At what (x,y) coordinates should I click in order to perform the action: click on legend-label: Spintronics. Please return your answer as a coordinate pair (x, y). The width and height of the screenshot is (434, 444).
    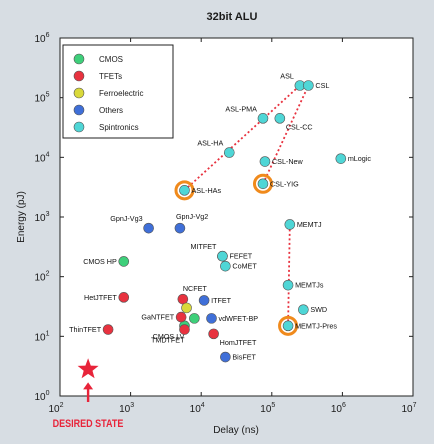
    Looking at the image, I should click on (119, 127).